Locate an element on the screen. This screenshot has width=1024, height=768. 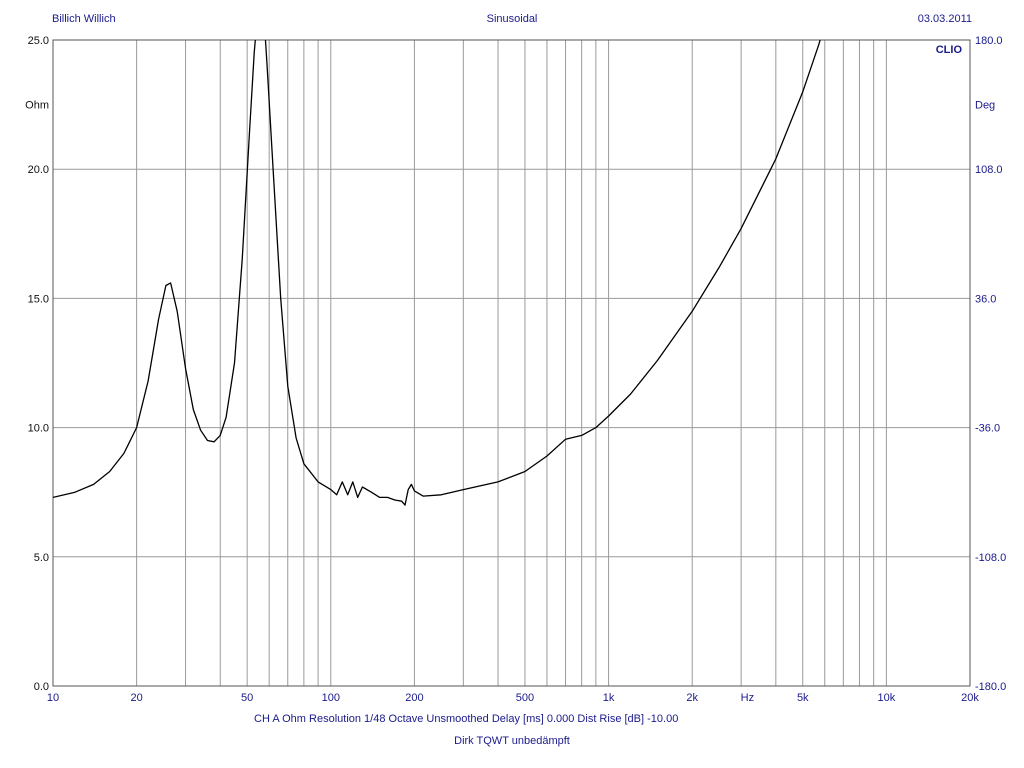
header-title: Sinusoidal is located at coordinates (512, 19).